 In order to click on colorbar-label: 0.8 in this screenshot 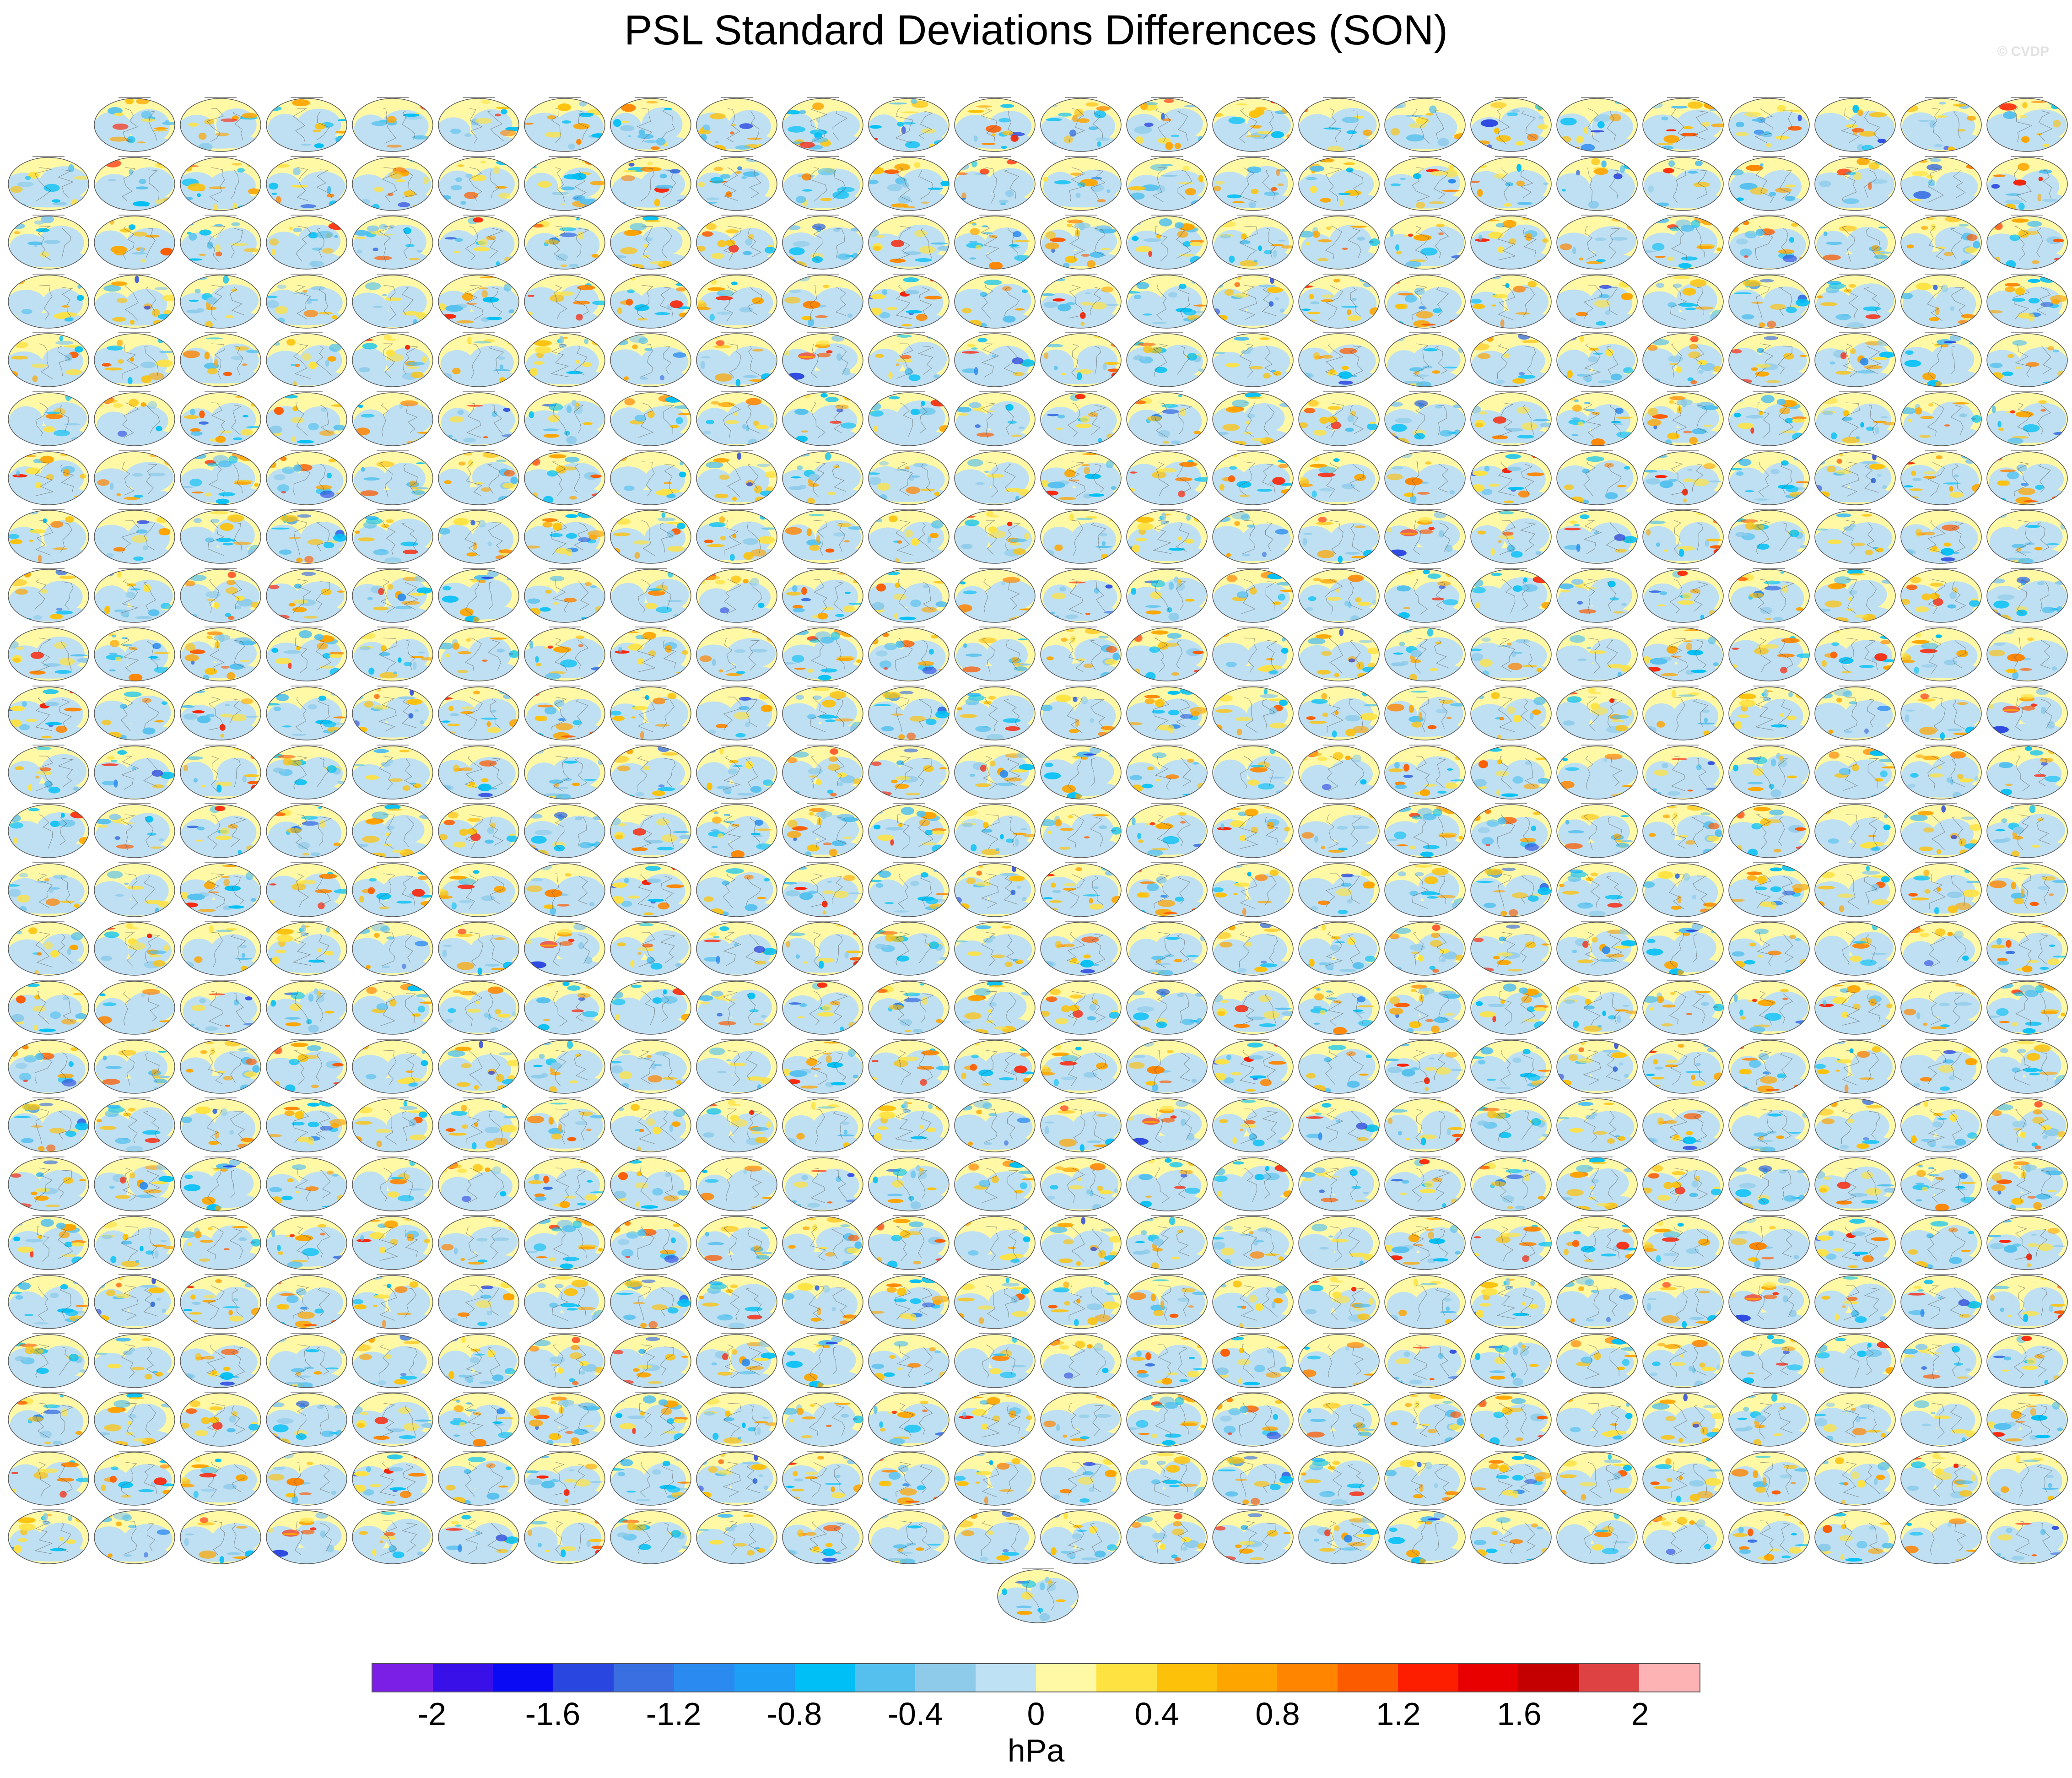, I will do `click(1277, 1714)`.